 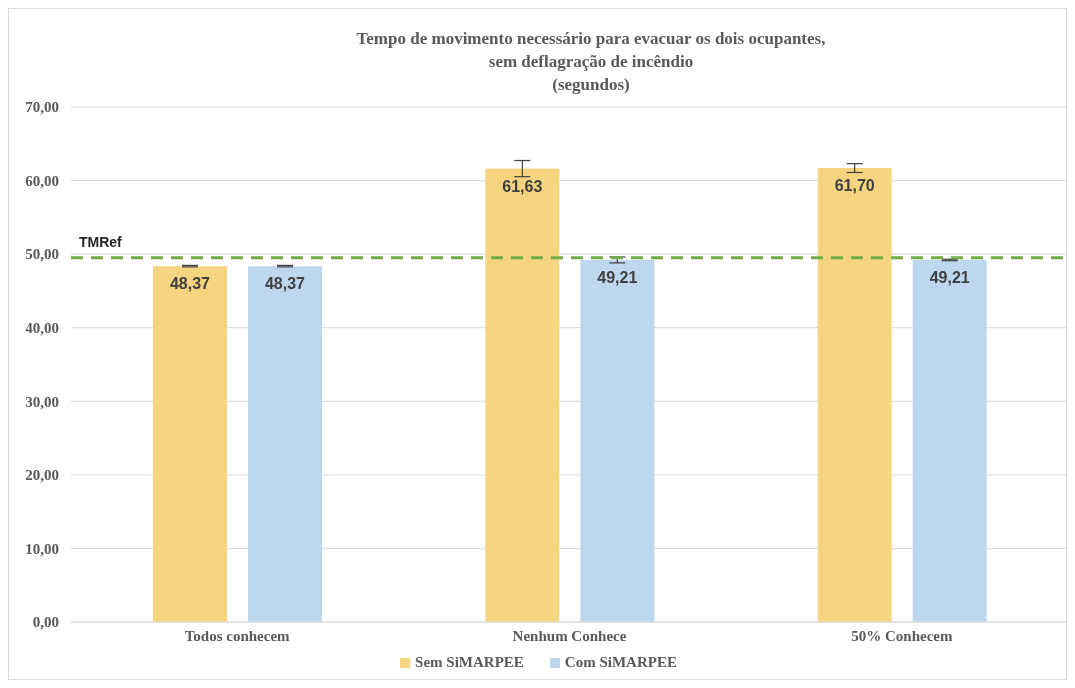 I want to click on x-tick-label: Todos conhecem, so click(x=237, y=635).